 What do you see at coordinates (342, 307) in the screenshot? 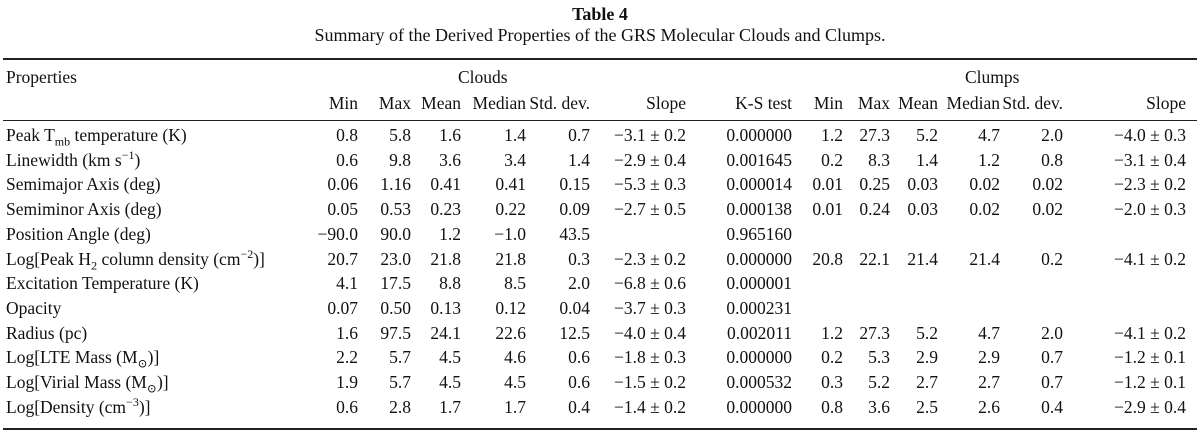
I see `cell-clouds-min: 0.07` at bounding box center [342, 307].